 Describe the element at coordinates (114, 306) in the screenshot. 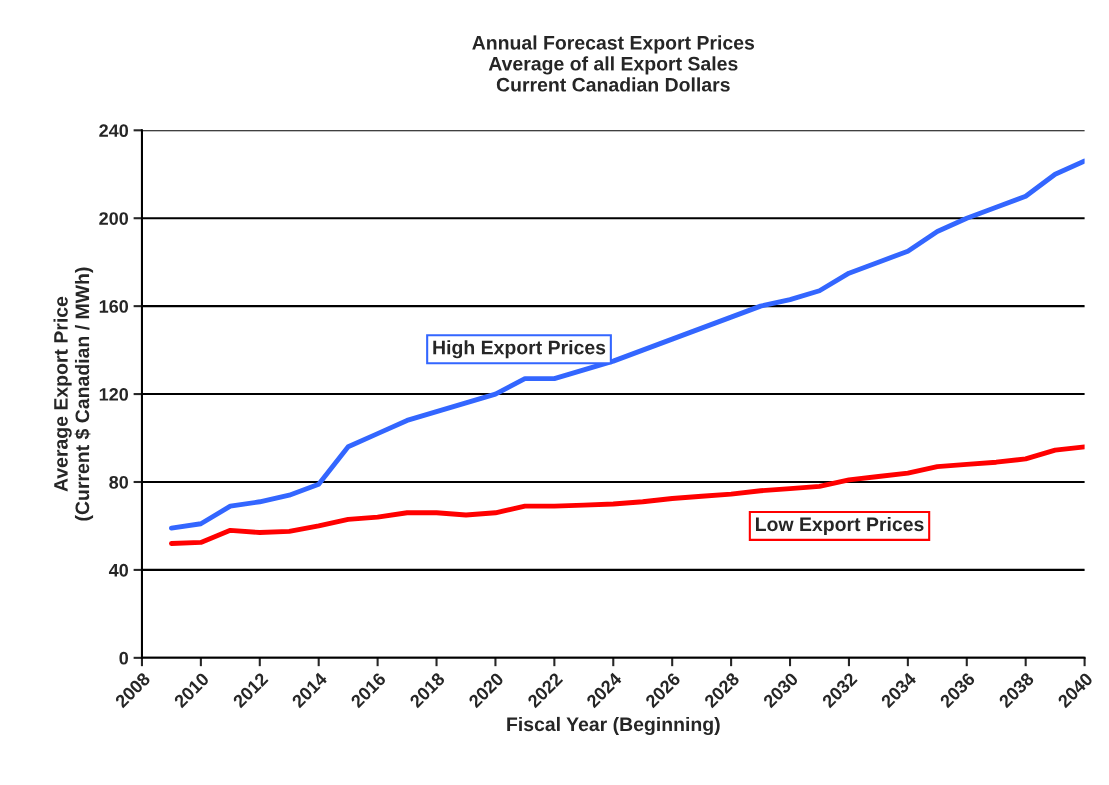

I see `y-tick-label: 160` at that location.